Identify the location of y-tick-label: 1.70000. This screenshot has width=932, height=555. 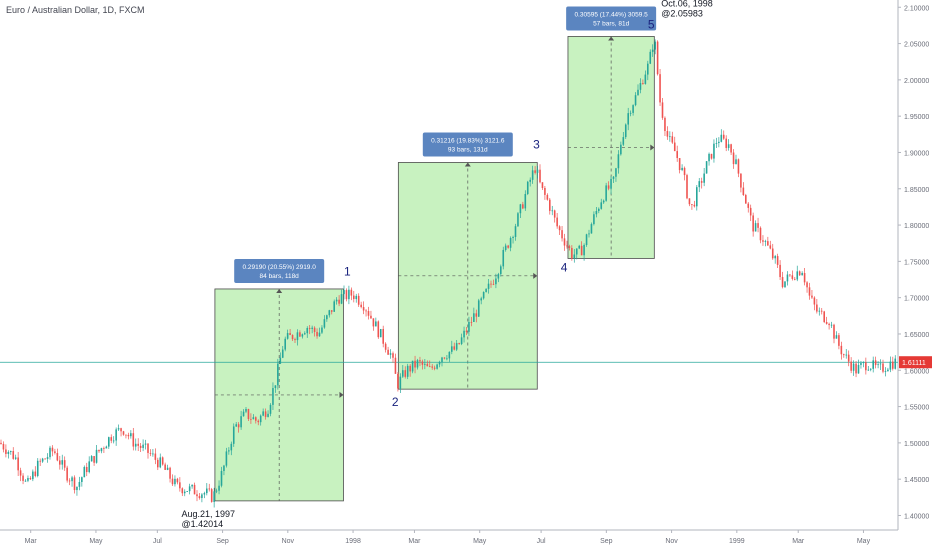
(916, 299).